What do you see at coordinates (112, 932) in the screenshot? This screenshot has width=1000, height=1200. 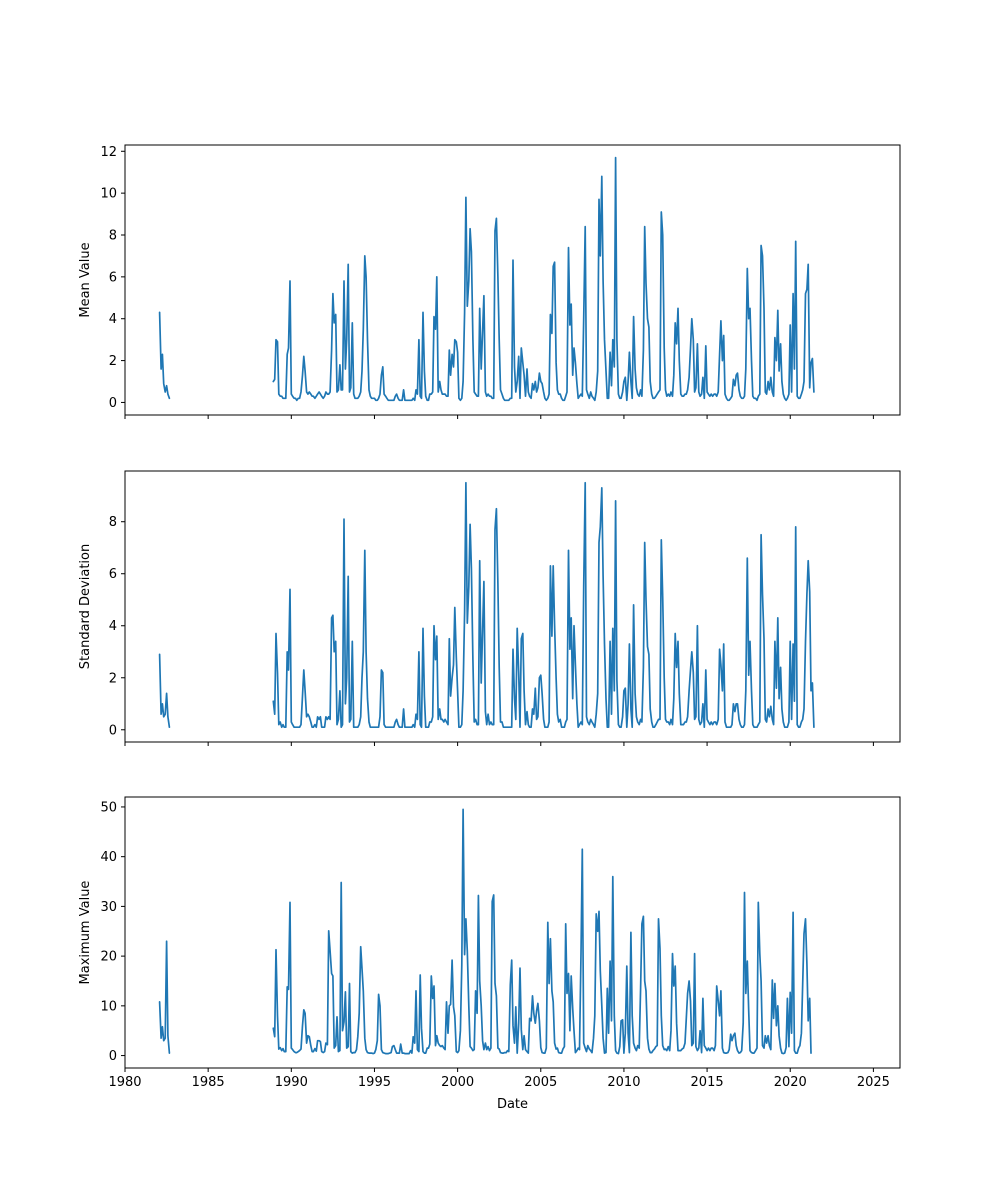 I see `y-ticks-maximum-value: 0 10 20 30 40 50` at bounding box center [112, 932].